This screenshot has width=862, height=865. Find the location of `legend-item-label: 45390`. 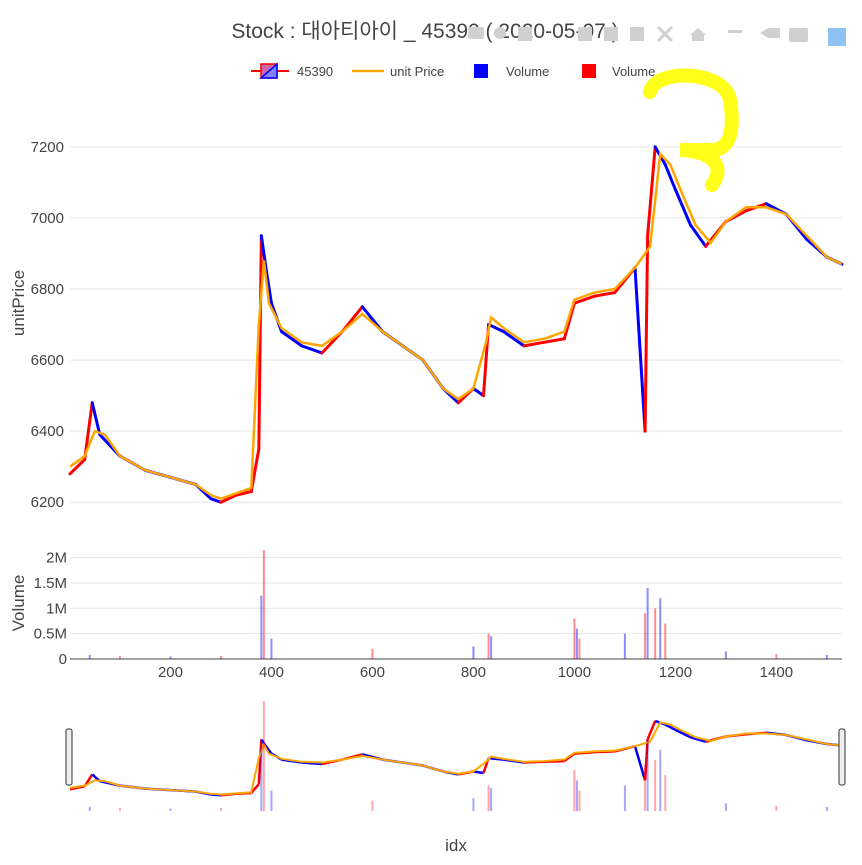

legend-item-label: 45390 is located at coordinates (315, 71).